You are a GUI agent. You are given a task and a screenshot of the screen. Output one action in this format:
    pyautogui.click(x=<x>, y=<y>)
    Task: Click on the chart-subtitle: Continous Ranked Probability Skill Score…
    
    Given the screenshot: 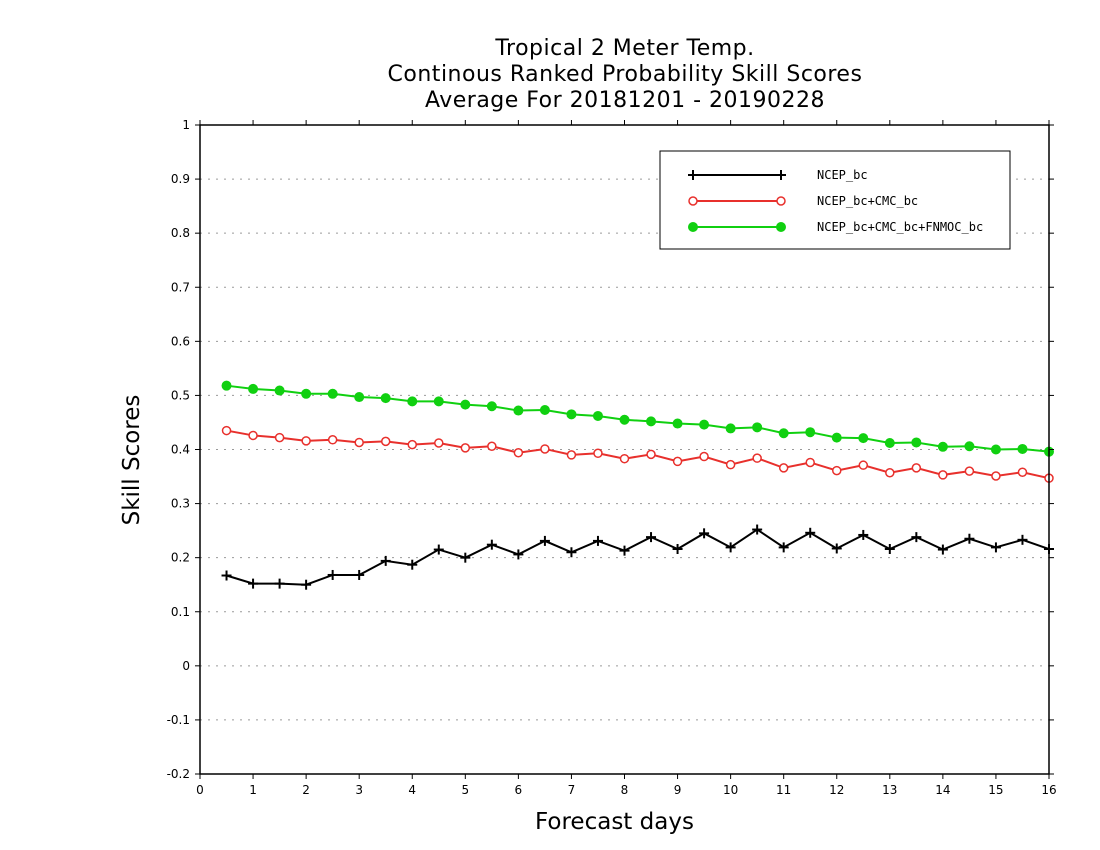 What is the action you would take?
    pyautogui.click(x=625, y=74)
    